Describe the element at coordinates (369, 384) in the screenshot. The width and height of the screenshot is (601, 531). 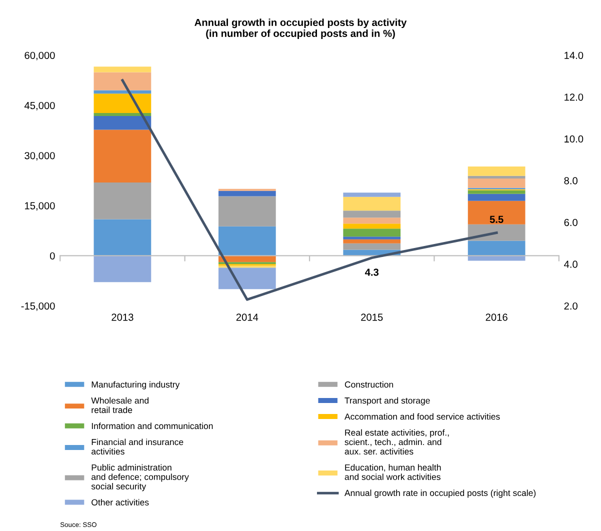
I see `legend-label: Construction` at that location.